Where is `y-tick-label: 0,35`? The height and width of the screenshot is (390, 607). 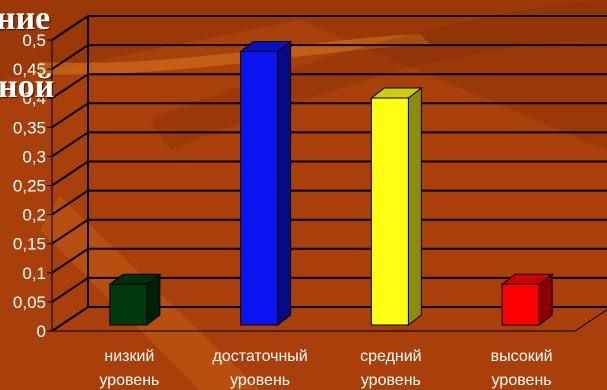
y-tick-label: 0,35 is located at coordinates (29, 127).